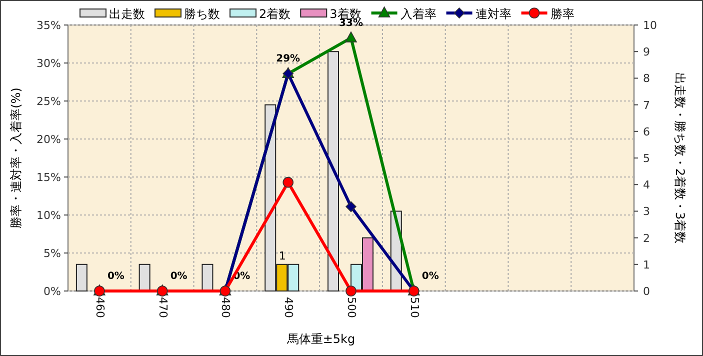  What do you see at coordinates (646, 291) in the screenshot?
I see `y2-tick-label: 0` at bounding box center [646, 291].